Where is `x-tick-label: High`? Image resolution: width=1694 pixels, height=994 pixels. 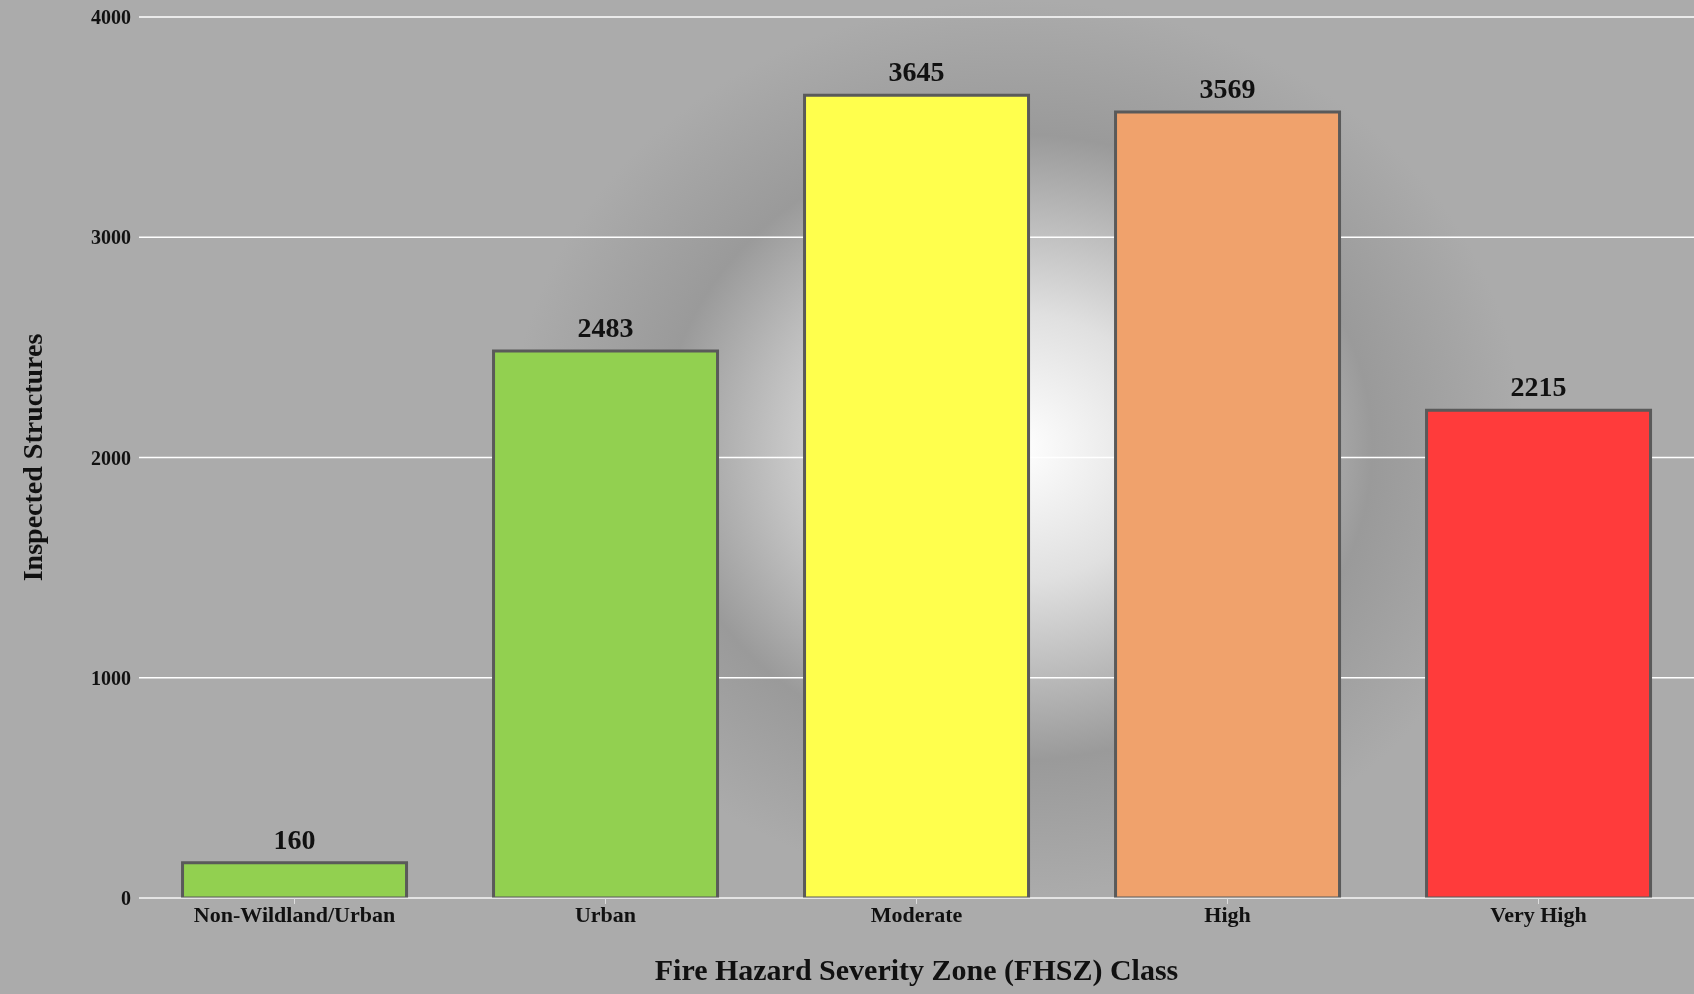 x-tick-label: High is located at coordinates (1227, 914).